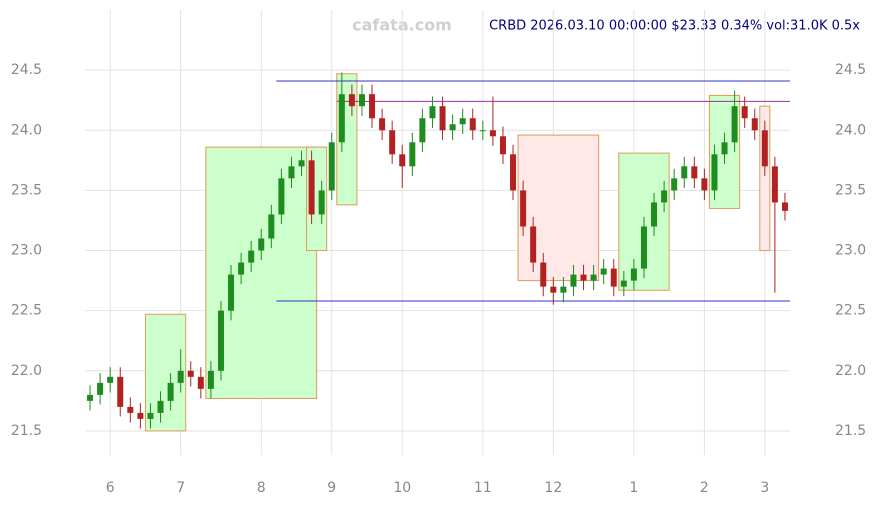 This screenshot has height=505, width=875. Describe the element at coordinates (764, 488) in the screenshot. I see `x-tick-label: 3` at that location.